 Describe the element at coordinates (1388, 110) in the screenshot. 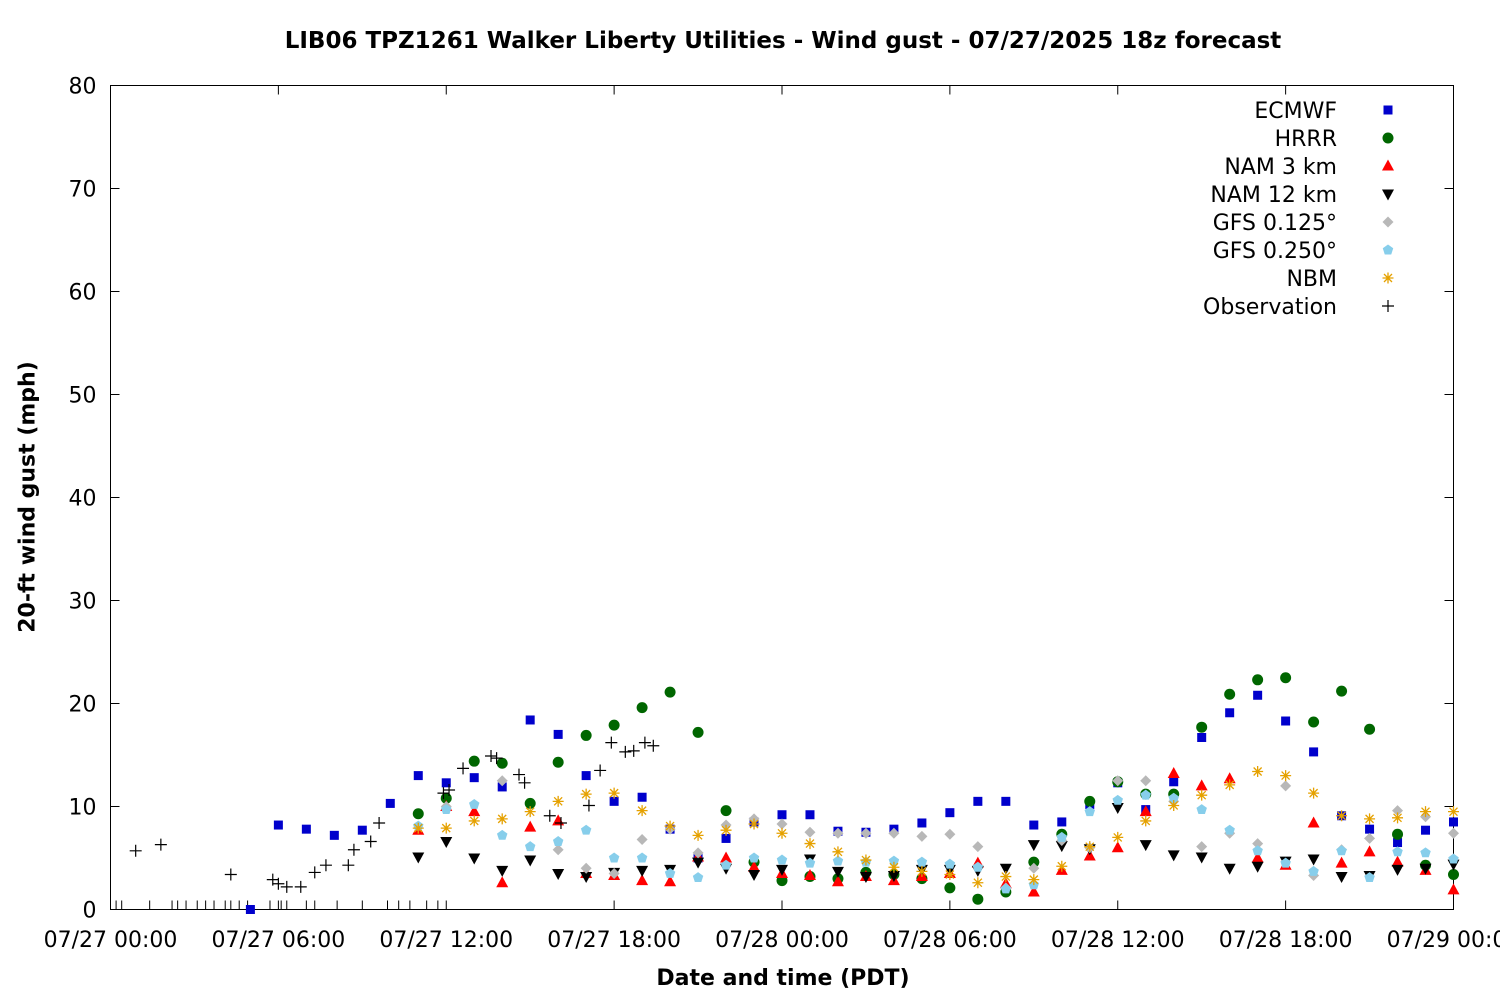

I see `legend-marker-ecmwf` at that location.